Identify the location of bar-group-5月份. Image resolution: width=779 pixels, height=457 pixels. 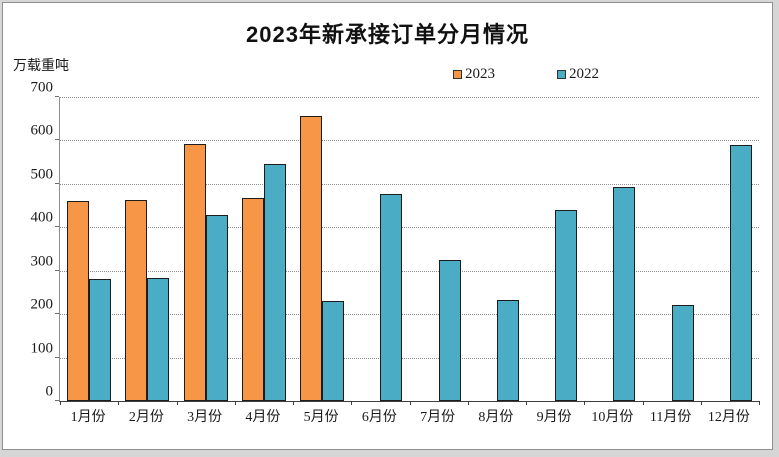
(322, 249).